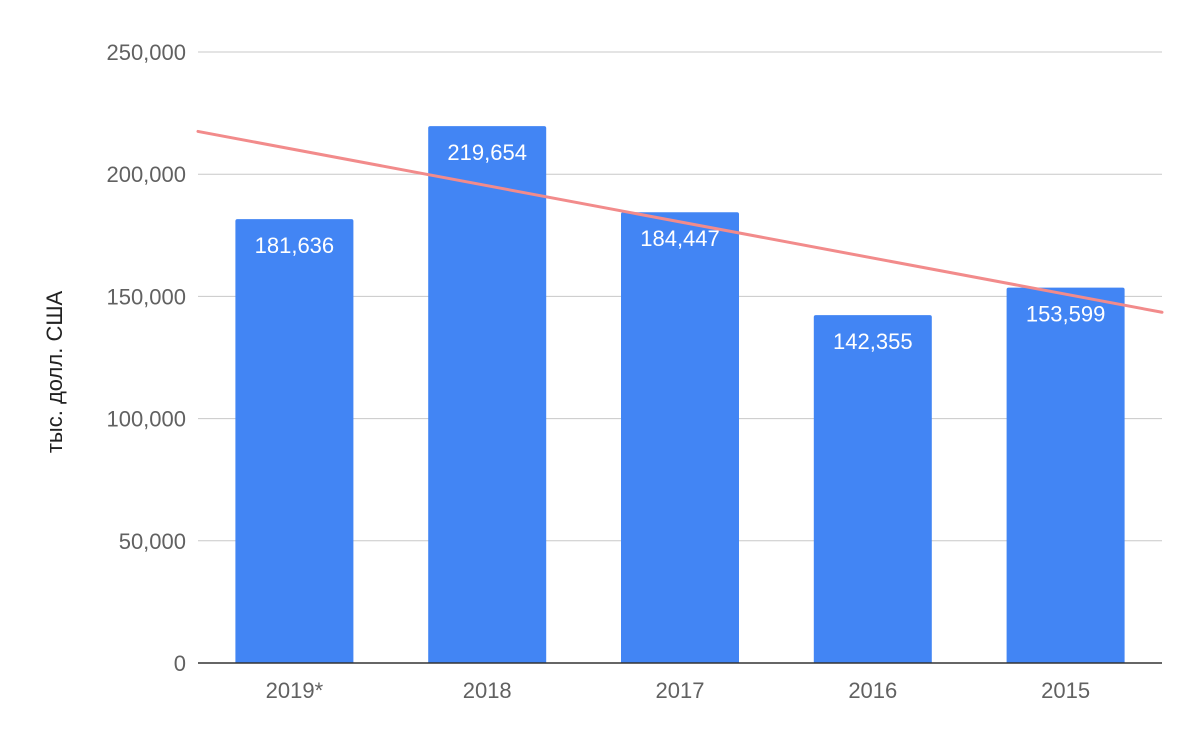 The image size is (1200, 742). Describe the element at coordinates (152, 541) in the screenshot. I see `y-tick-label: 50,000` at that location.